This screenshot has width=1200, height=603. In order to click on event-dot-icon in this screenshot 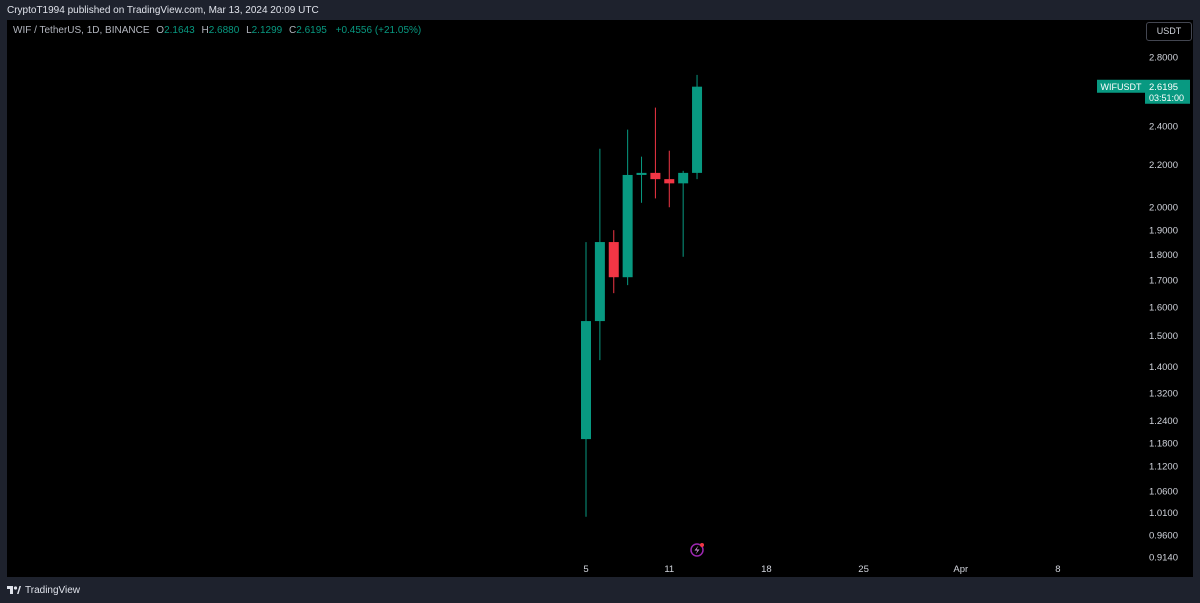, I will do `click(702, 545)`.